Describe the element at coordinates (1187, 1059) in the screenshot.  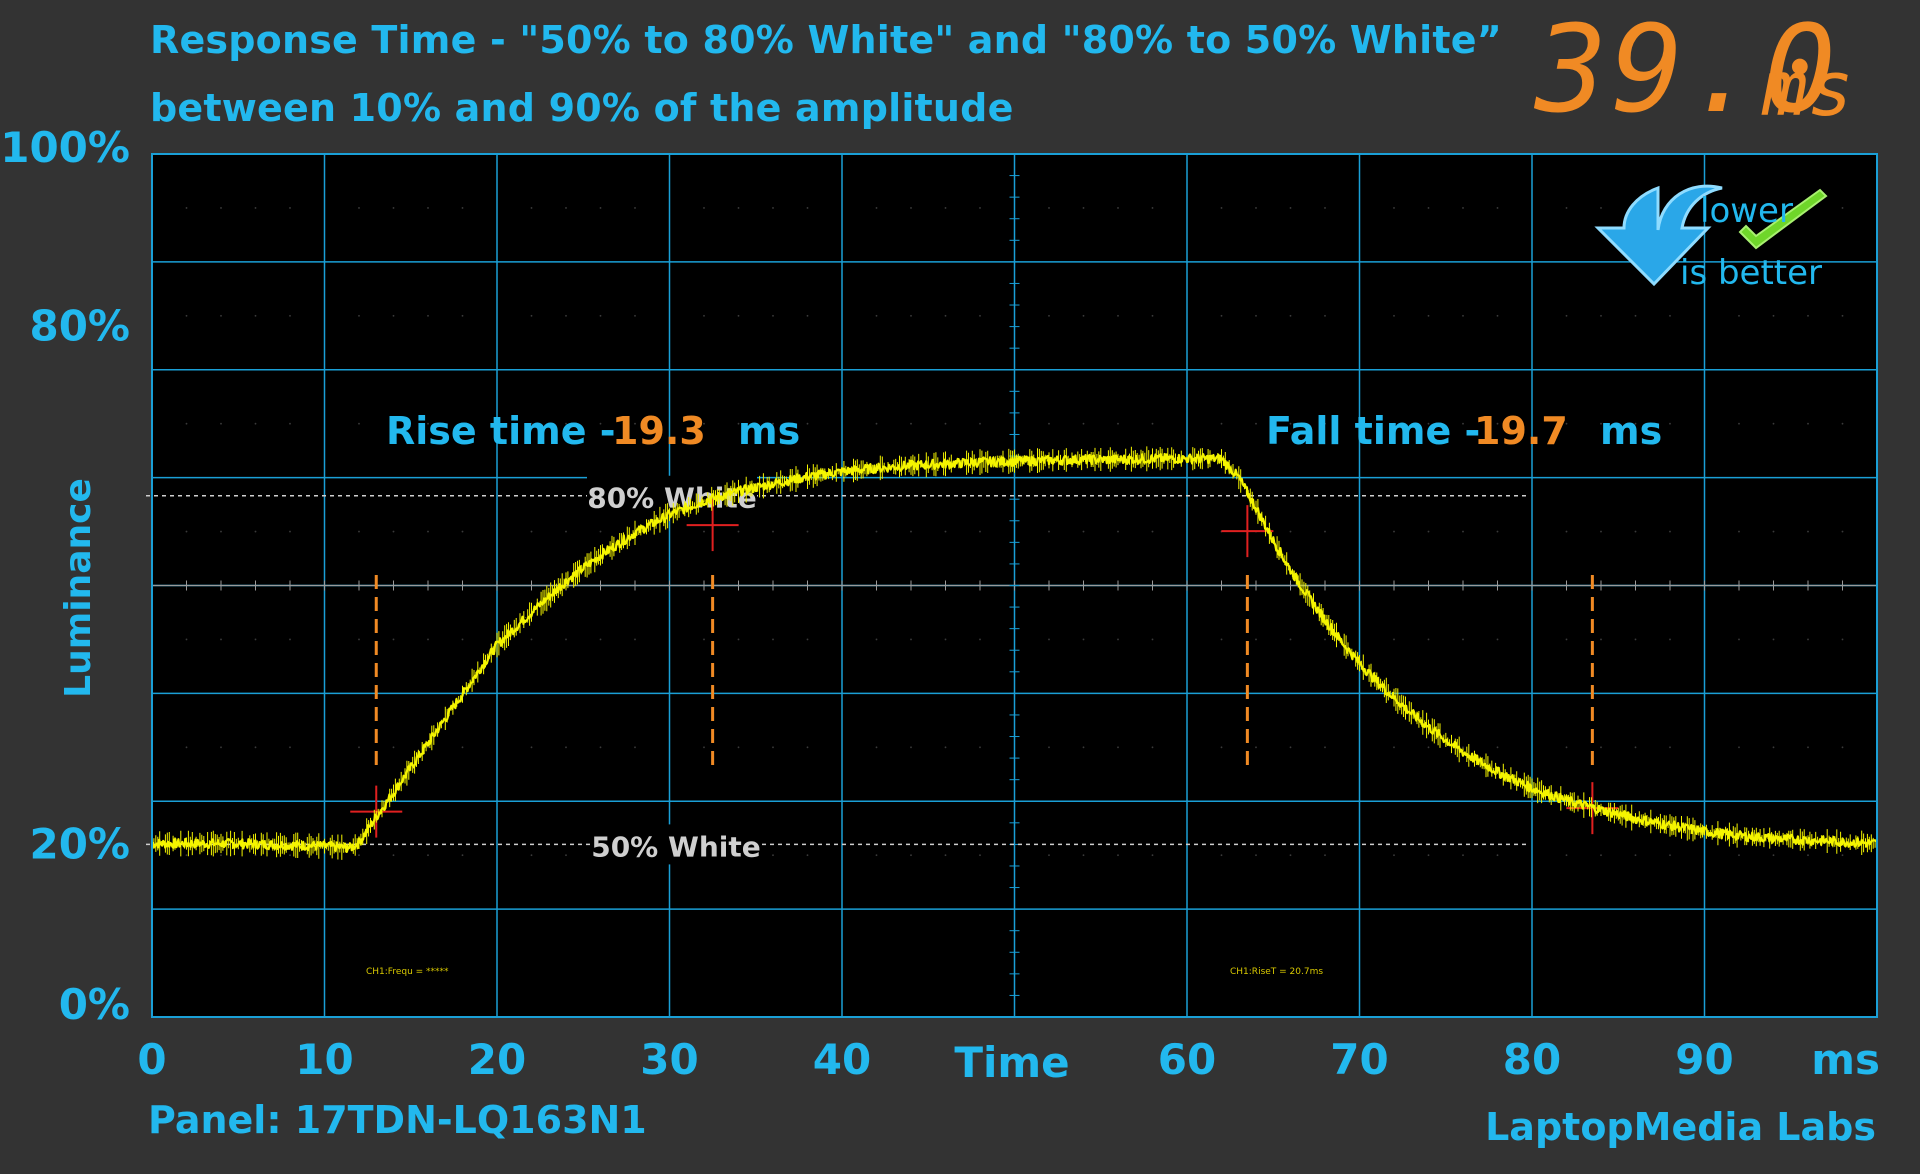
I see `x-tick-label: 60` at that location.